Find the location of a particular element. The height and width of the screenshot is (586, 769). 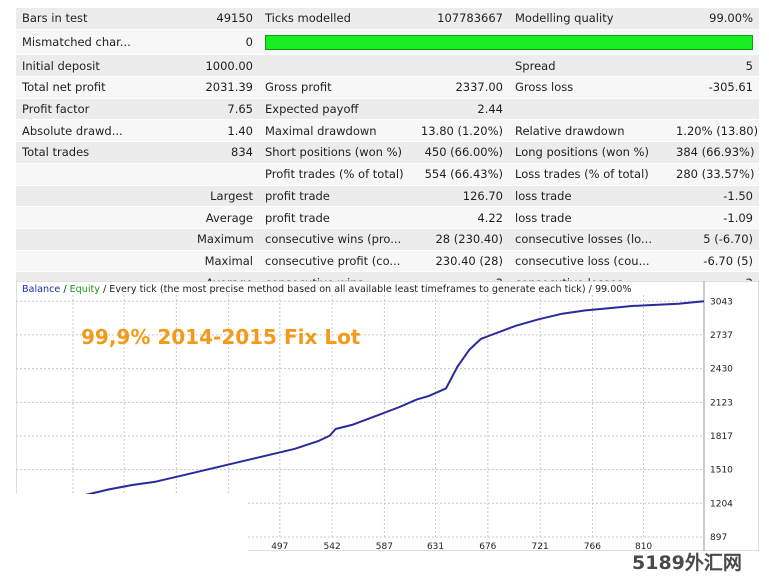

y-tick-label: 2430 is located at coordinates (721, 370).